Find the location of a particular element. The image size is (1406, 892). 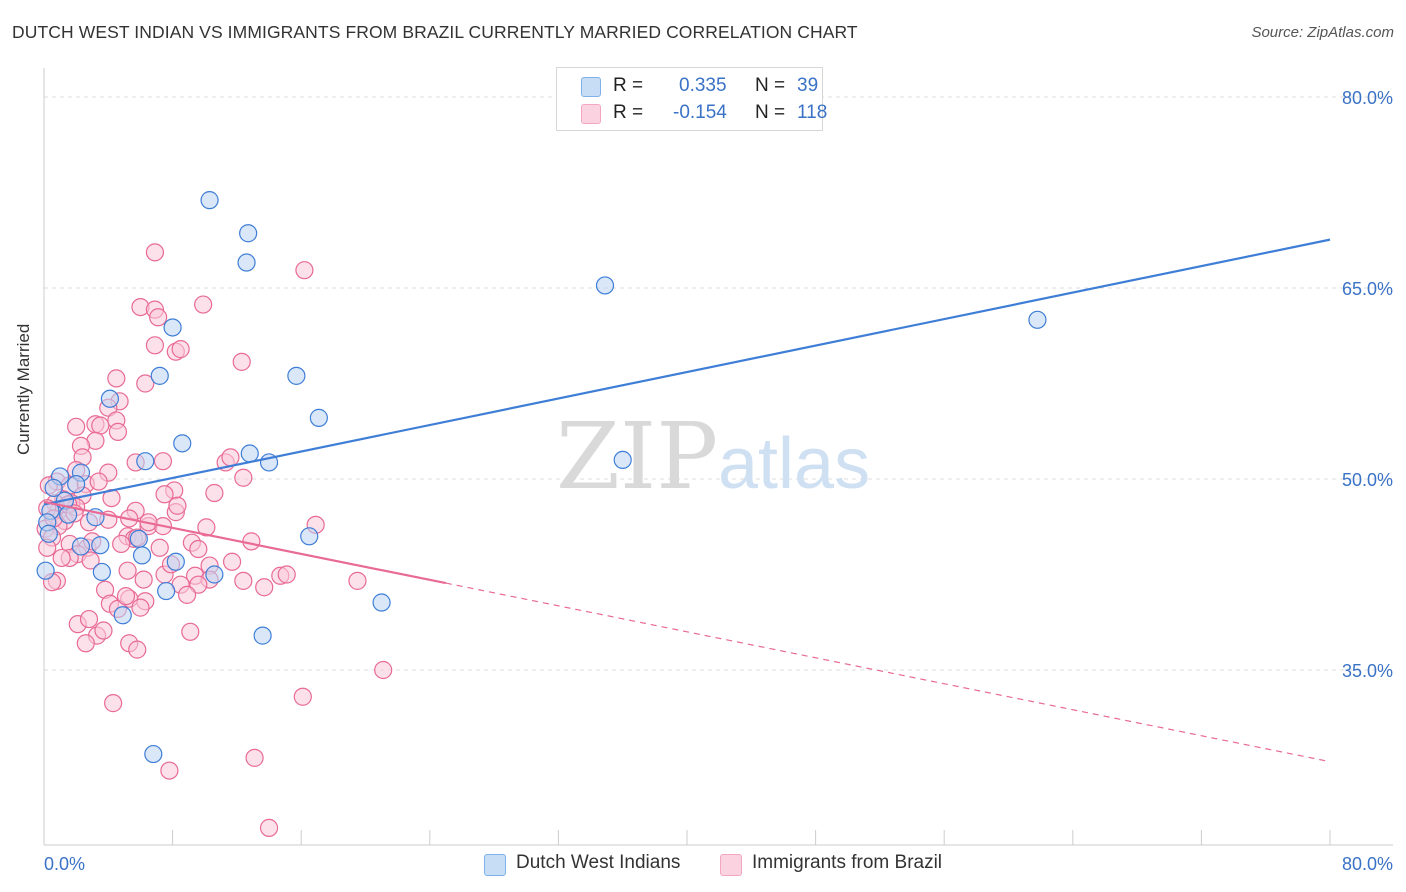

y-tick-label: 50.0% is located at coordinates (1367, 480).